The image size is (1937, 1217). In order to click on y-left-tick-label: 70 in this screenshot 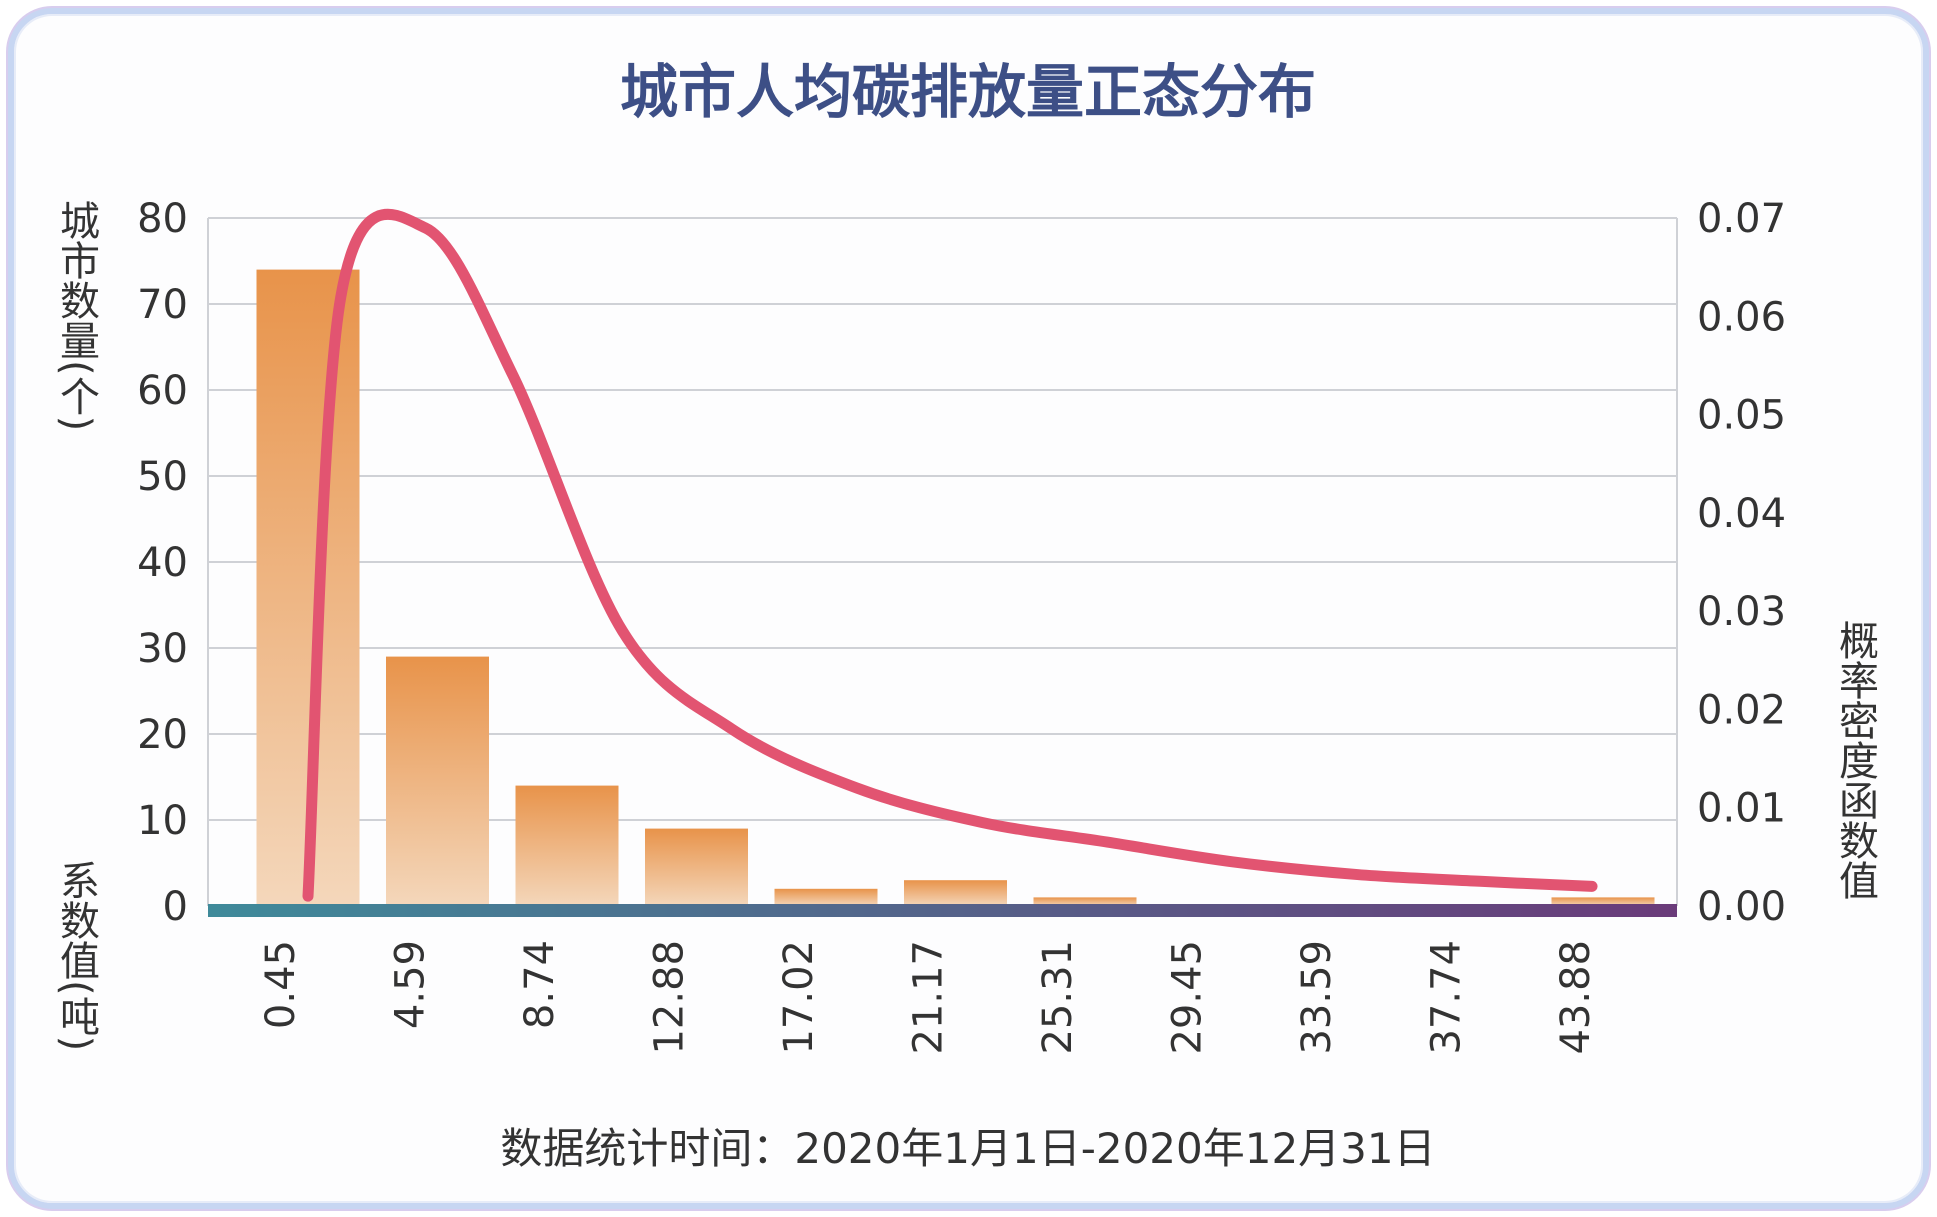, I will do `click(162, 305)`.